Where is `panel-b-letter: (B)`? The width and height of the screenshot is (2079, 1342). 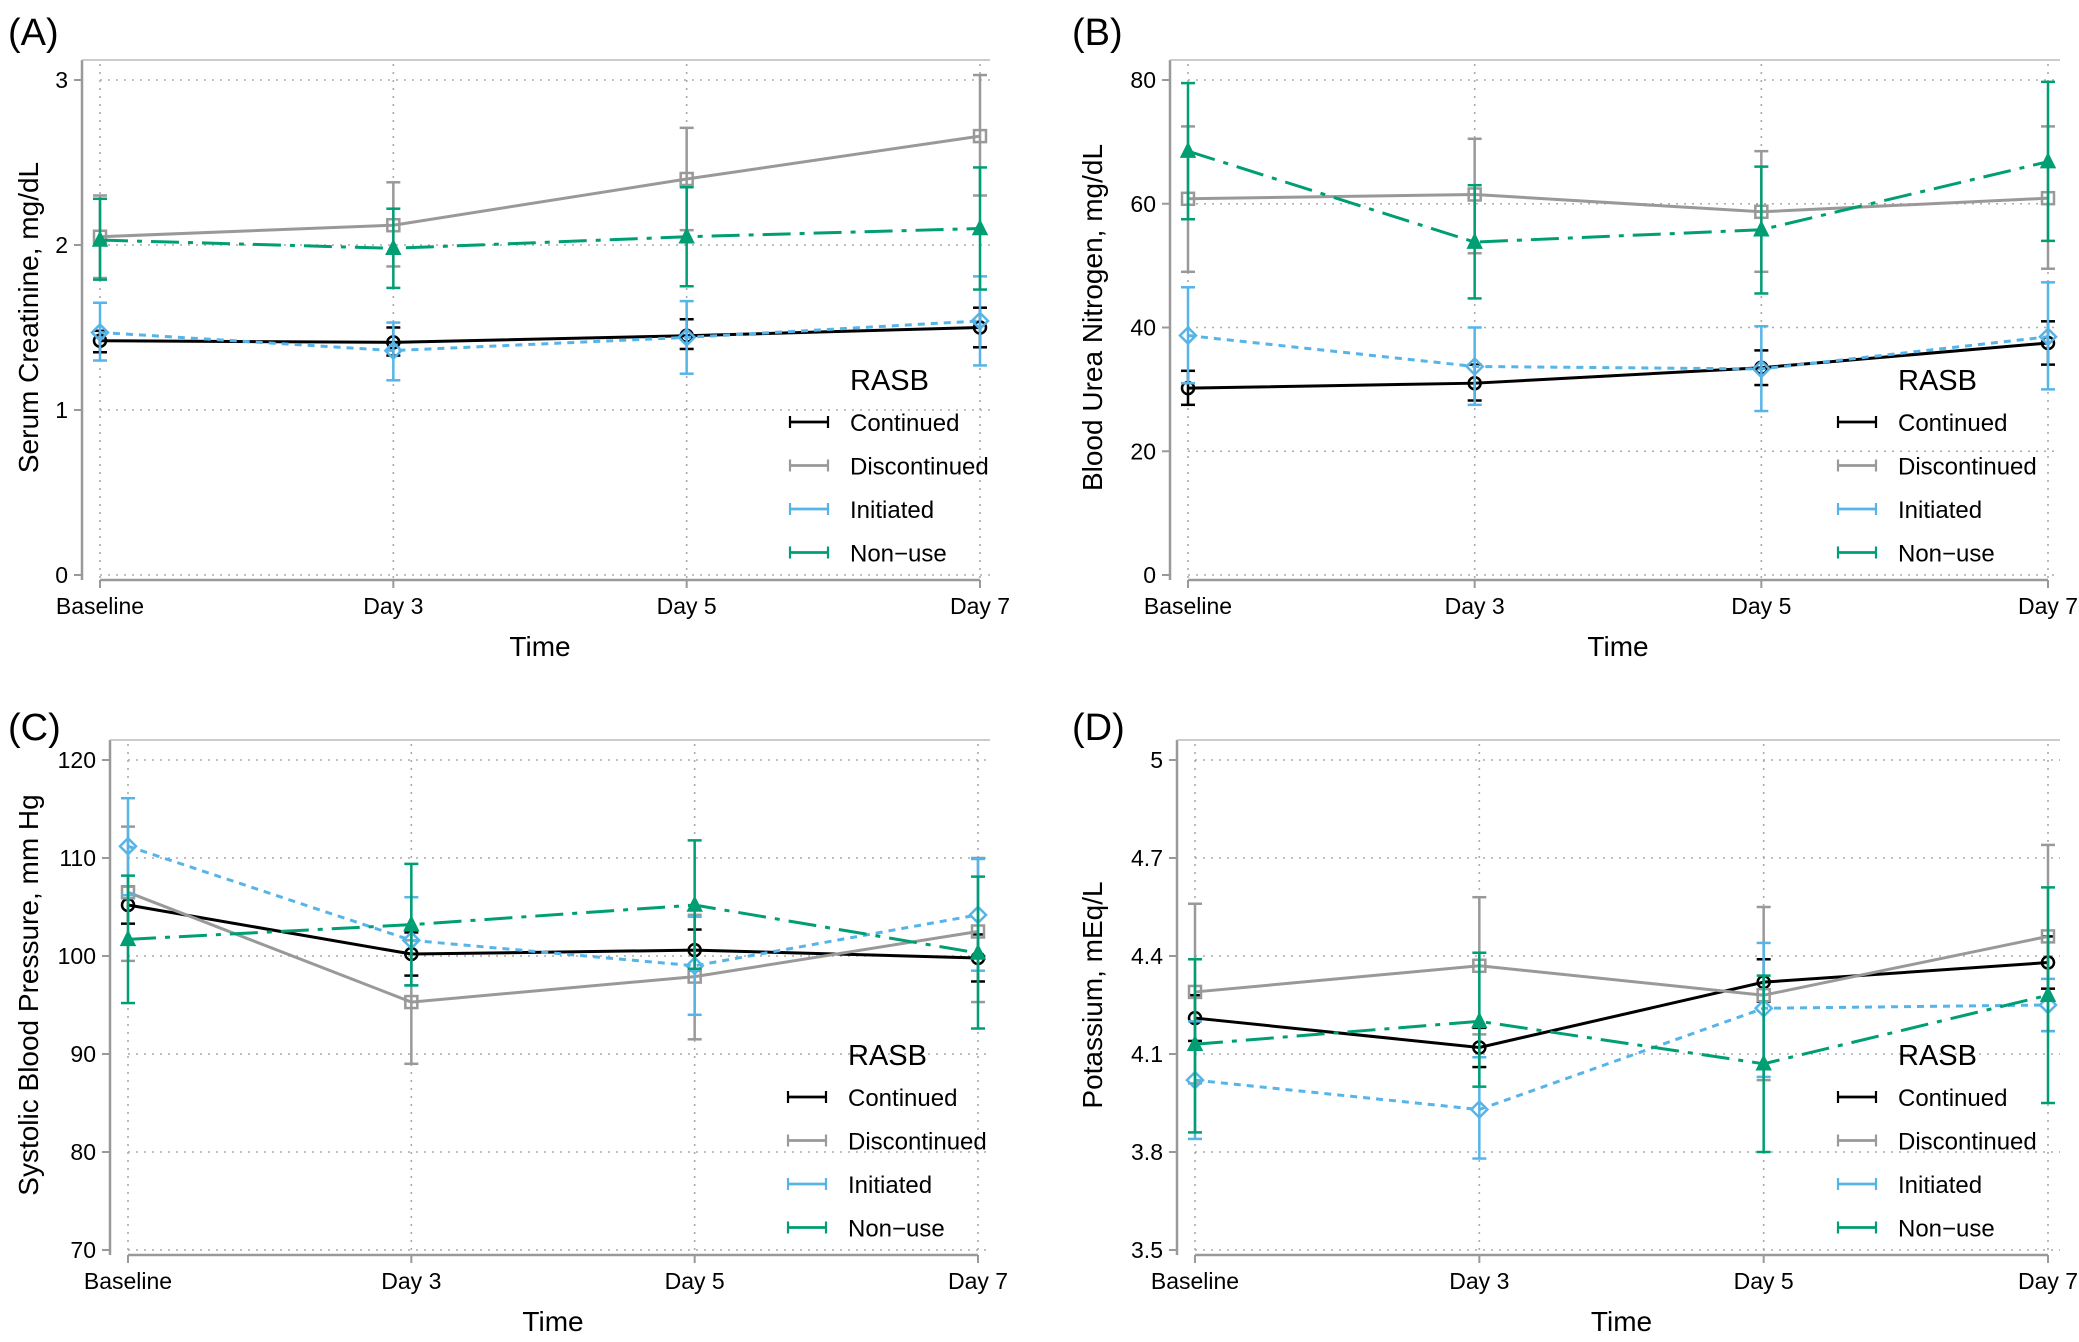 panel-b-letter: (B) is located at coordinates (1097, 33).